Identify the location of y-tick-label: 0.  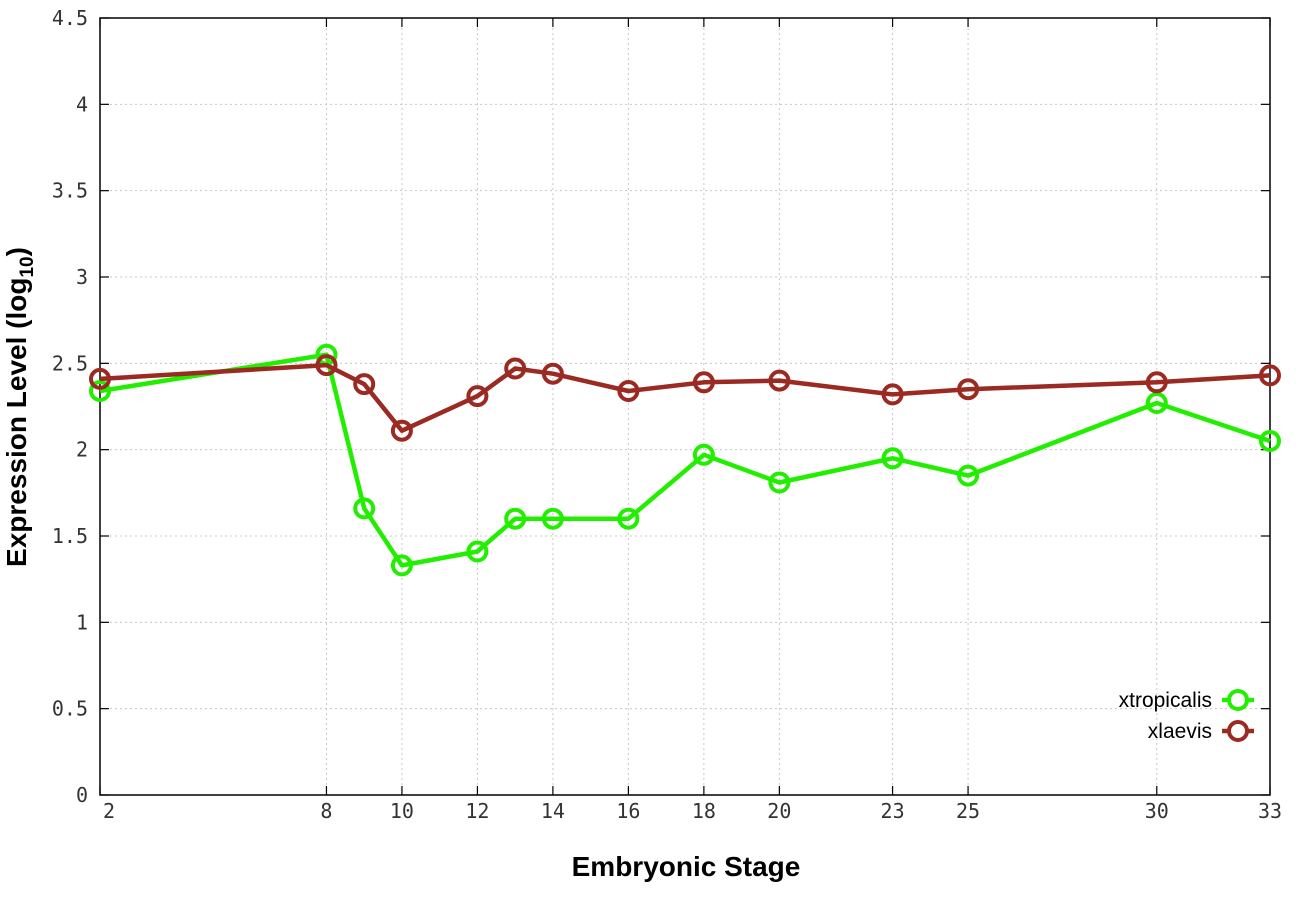
(82, 795).